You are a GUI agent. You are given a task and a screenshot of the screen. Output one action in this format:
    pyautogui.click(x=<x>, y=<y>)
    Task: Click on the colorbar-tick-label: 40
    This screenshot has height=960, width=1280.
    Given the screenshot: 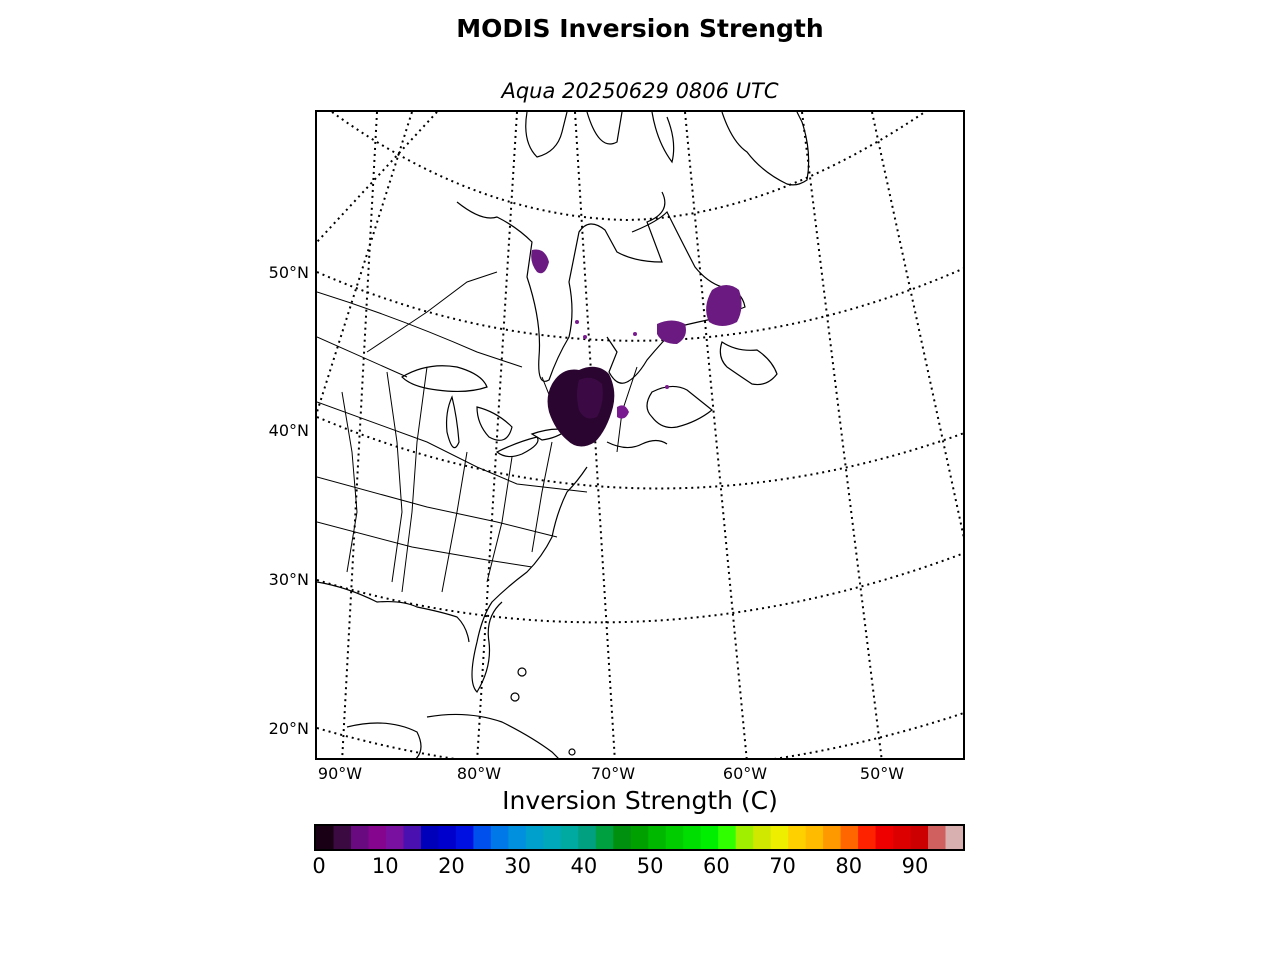 What is the action you would take?
    pyautogui.click(x=584, y=866)
    